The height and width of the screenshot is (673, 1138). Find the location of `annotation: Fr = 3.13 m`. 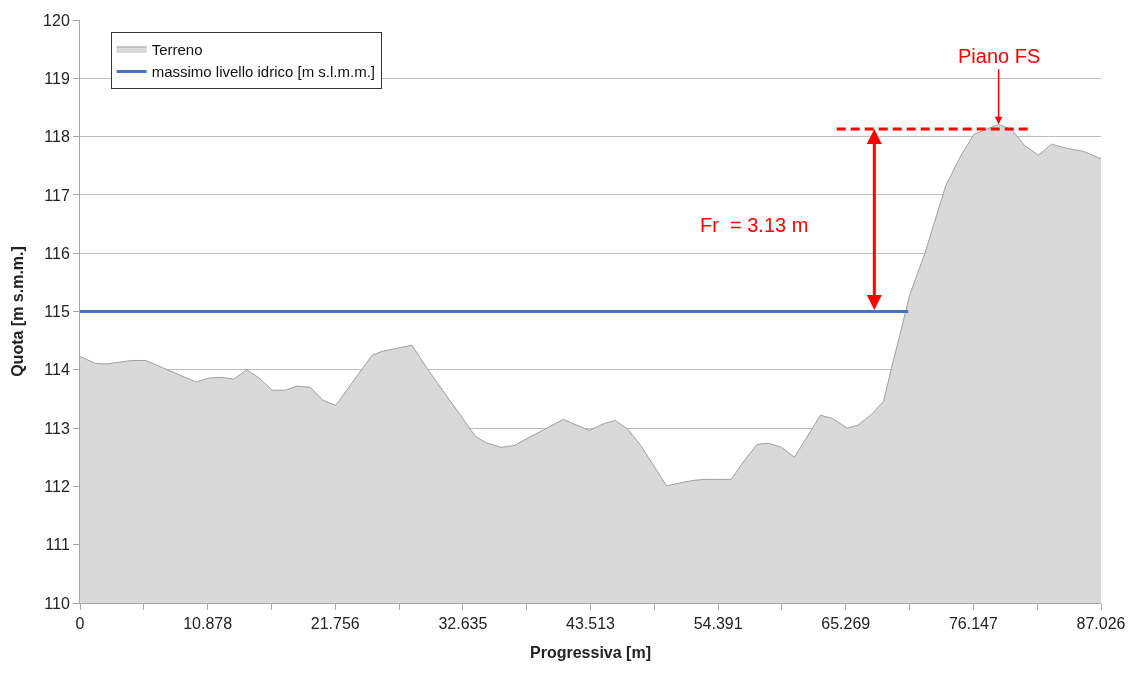

annotation: Fr = 3.13 m is located at coordinates (754, 225).